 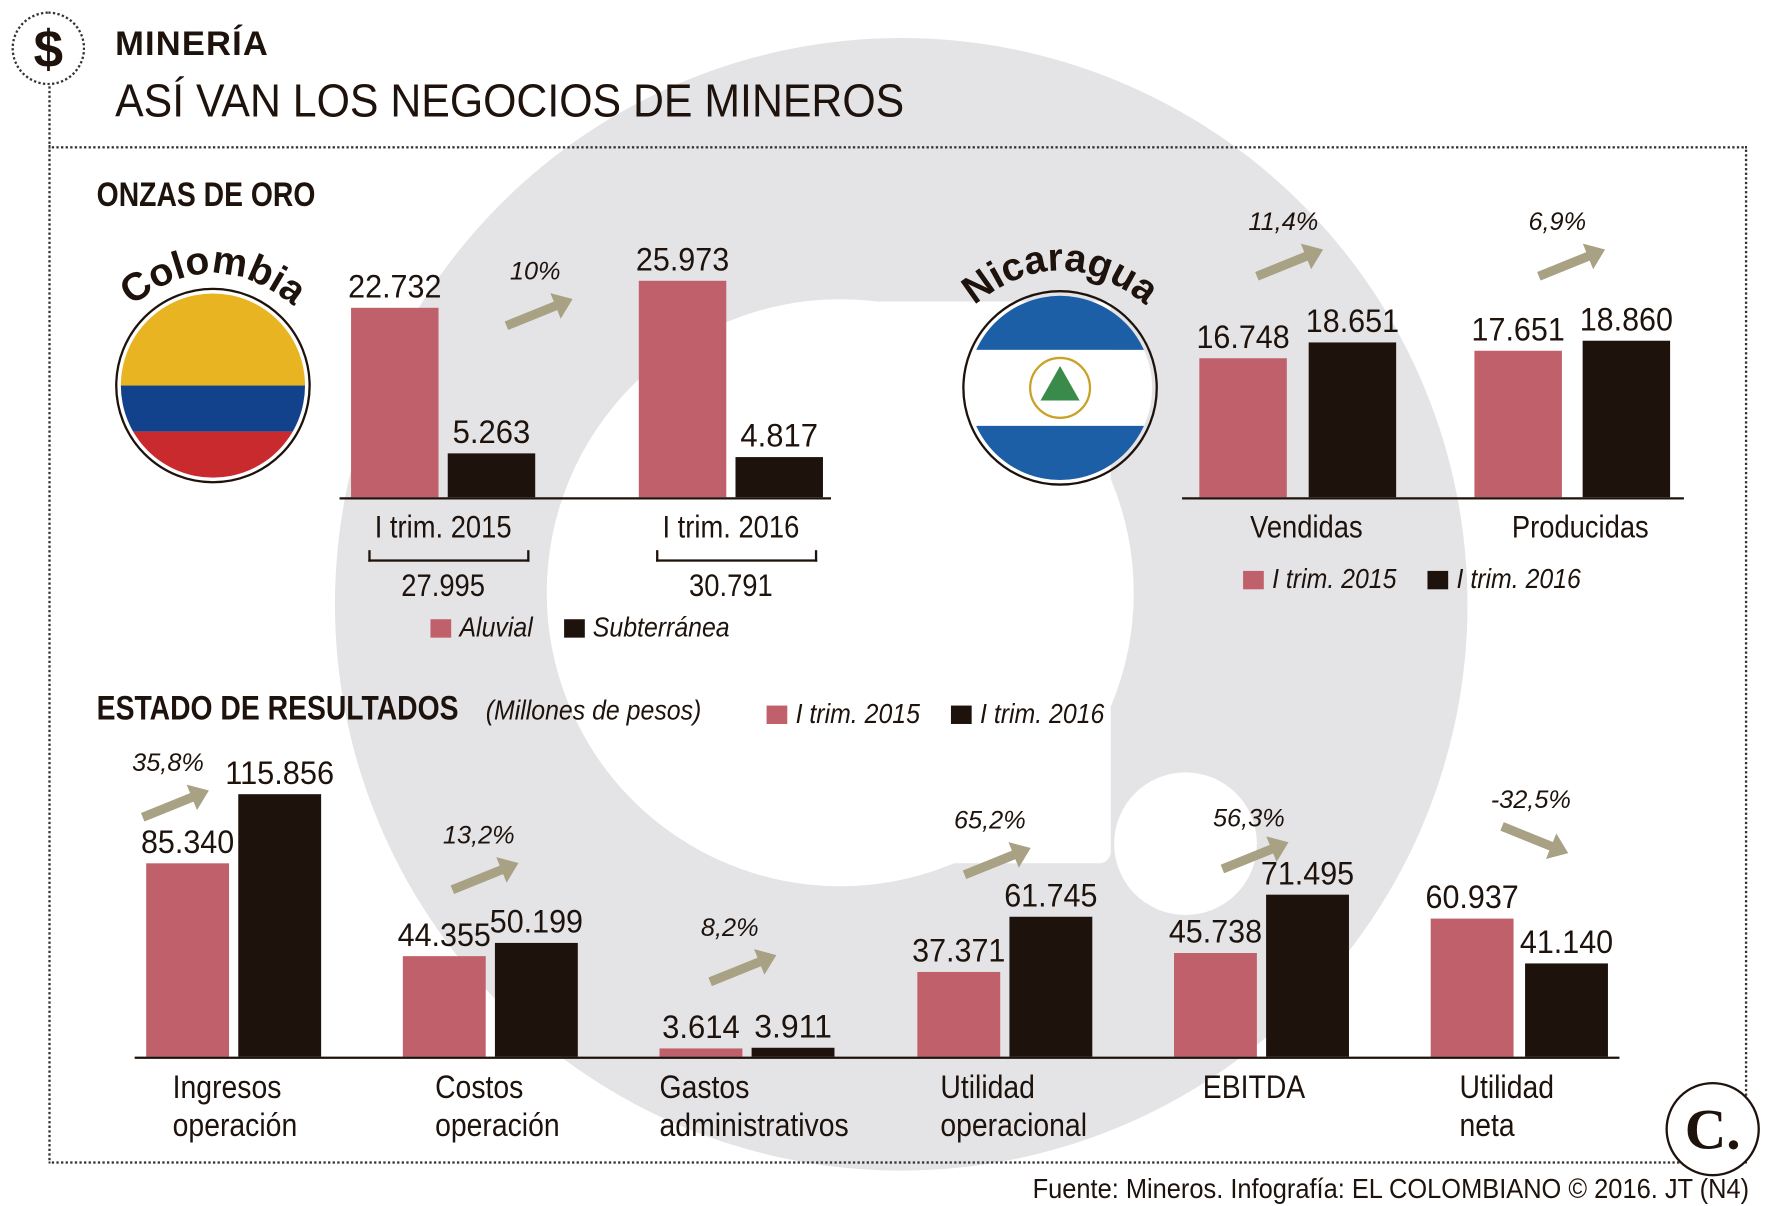 What do you see at coordinates (793, 1026) in the screenshot?
I see `data-label: 3.911` at bounding box center [793, 1026].